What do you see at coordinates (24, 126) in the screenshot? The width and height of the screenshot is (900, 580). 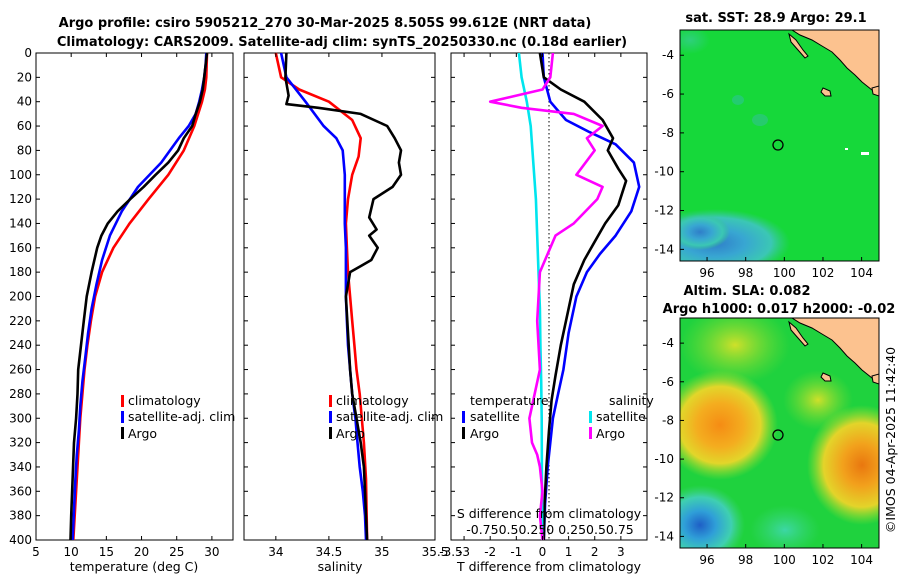 I see `y-tick-label: 60` at bounding box center [24, 126].